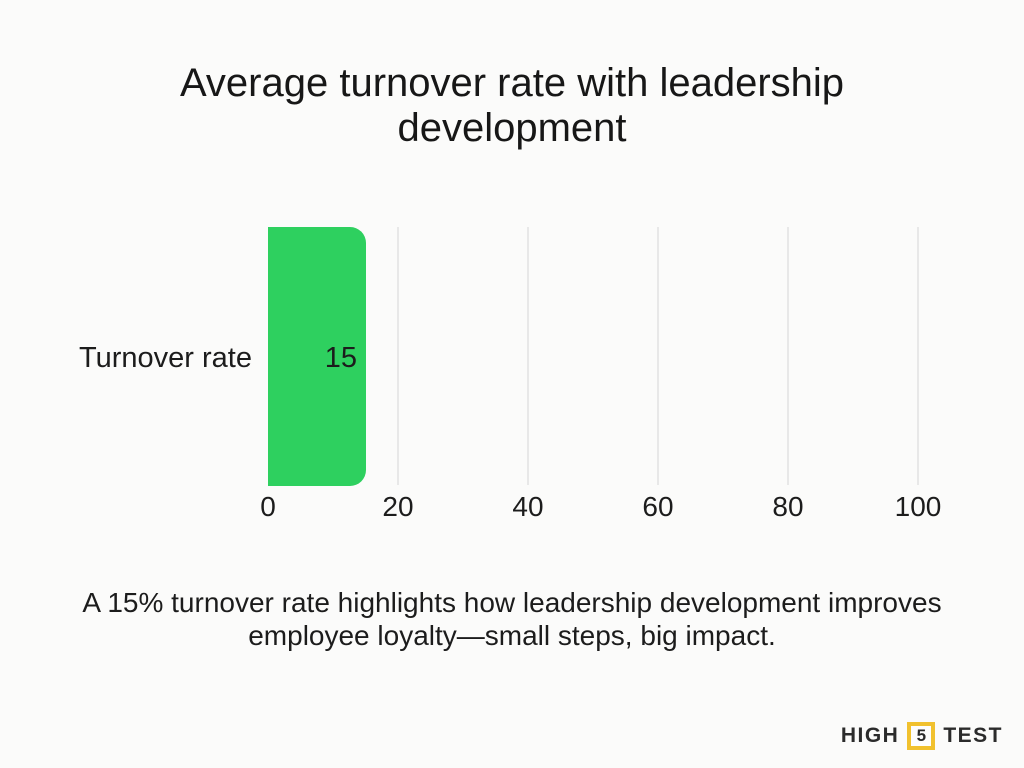  What do you see at coordinates (658, 506) in the screenshot?
I see `x-tick-label: 60` at bounding box center [658, 506].